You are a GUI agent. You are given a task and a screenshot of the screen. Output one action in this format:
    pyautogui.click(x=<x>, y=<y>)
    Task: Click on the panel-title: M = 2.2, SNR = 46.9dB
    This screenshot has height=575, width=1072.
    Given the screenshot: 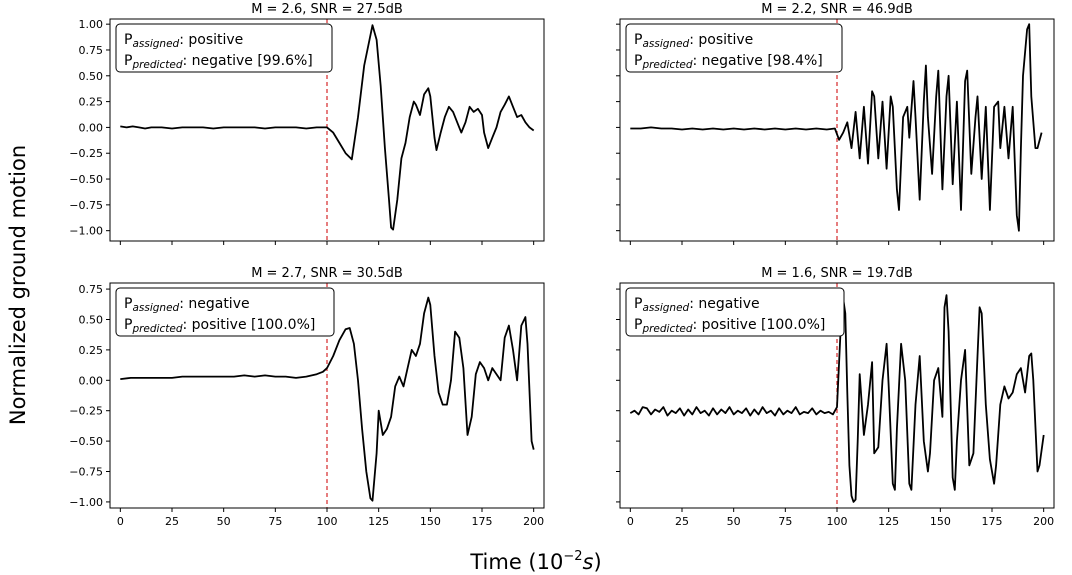 What is the action you would take?
    pyautogui.click(x=837, y=9)
    